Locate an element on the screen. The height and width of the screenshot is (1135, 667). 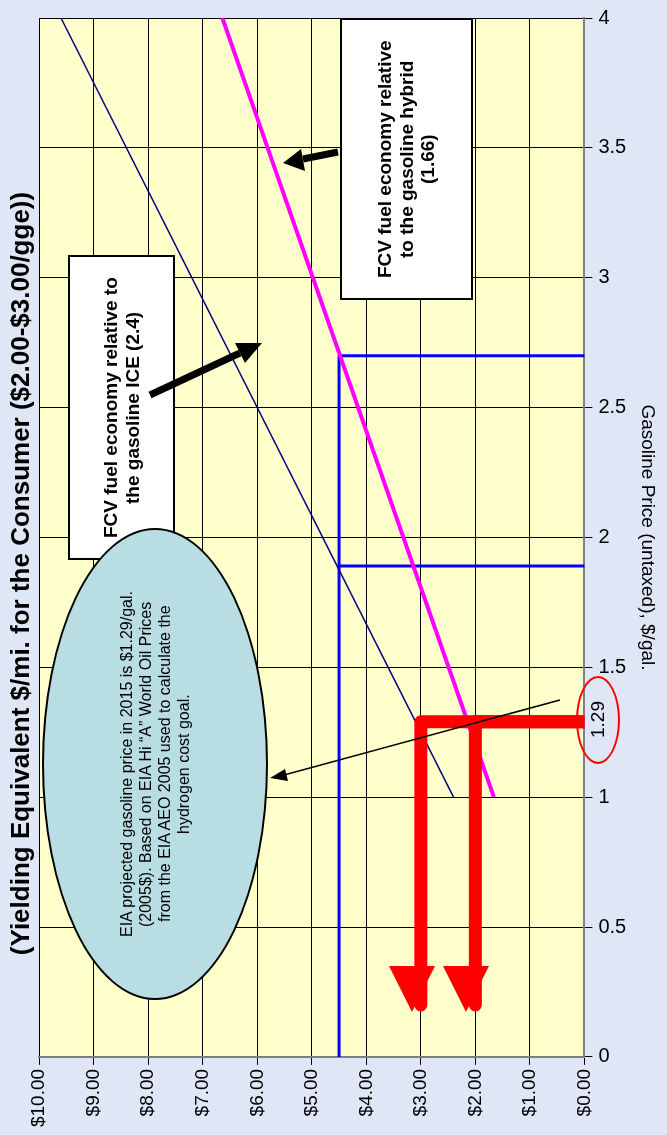
note-box: FCV fuel economy relative to the gasoline ICE (2.4) is located at coordinates (121, 407).